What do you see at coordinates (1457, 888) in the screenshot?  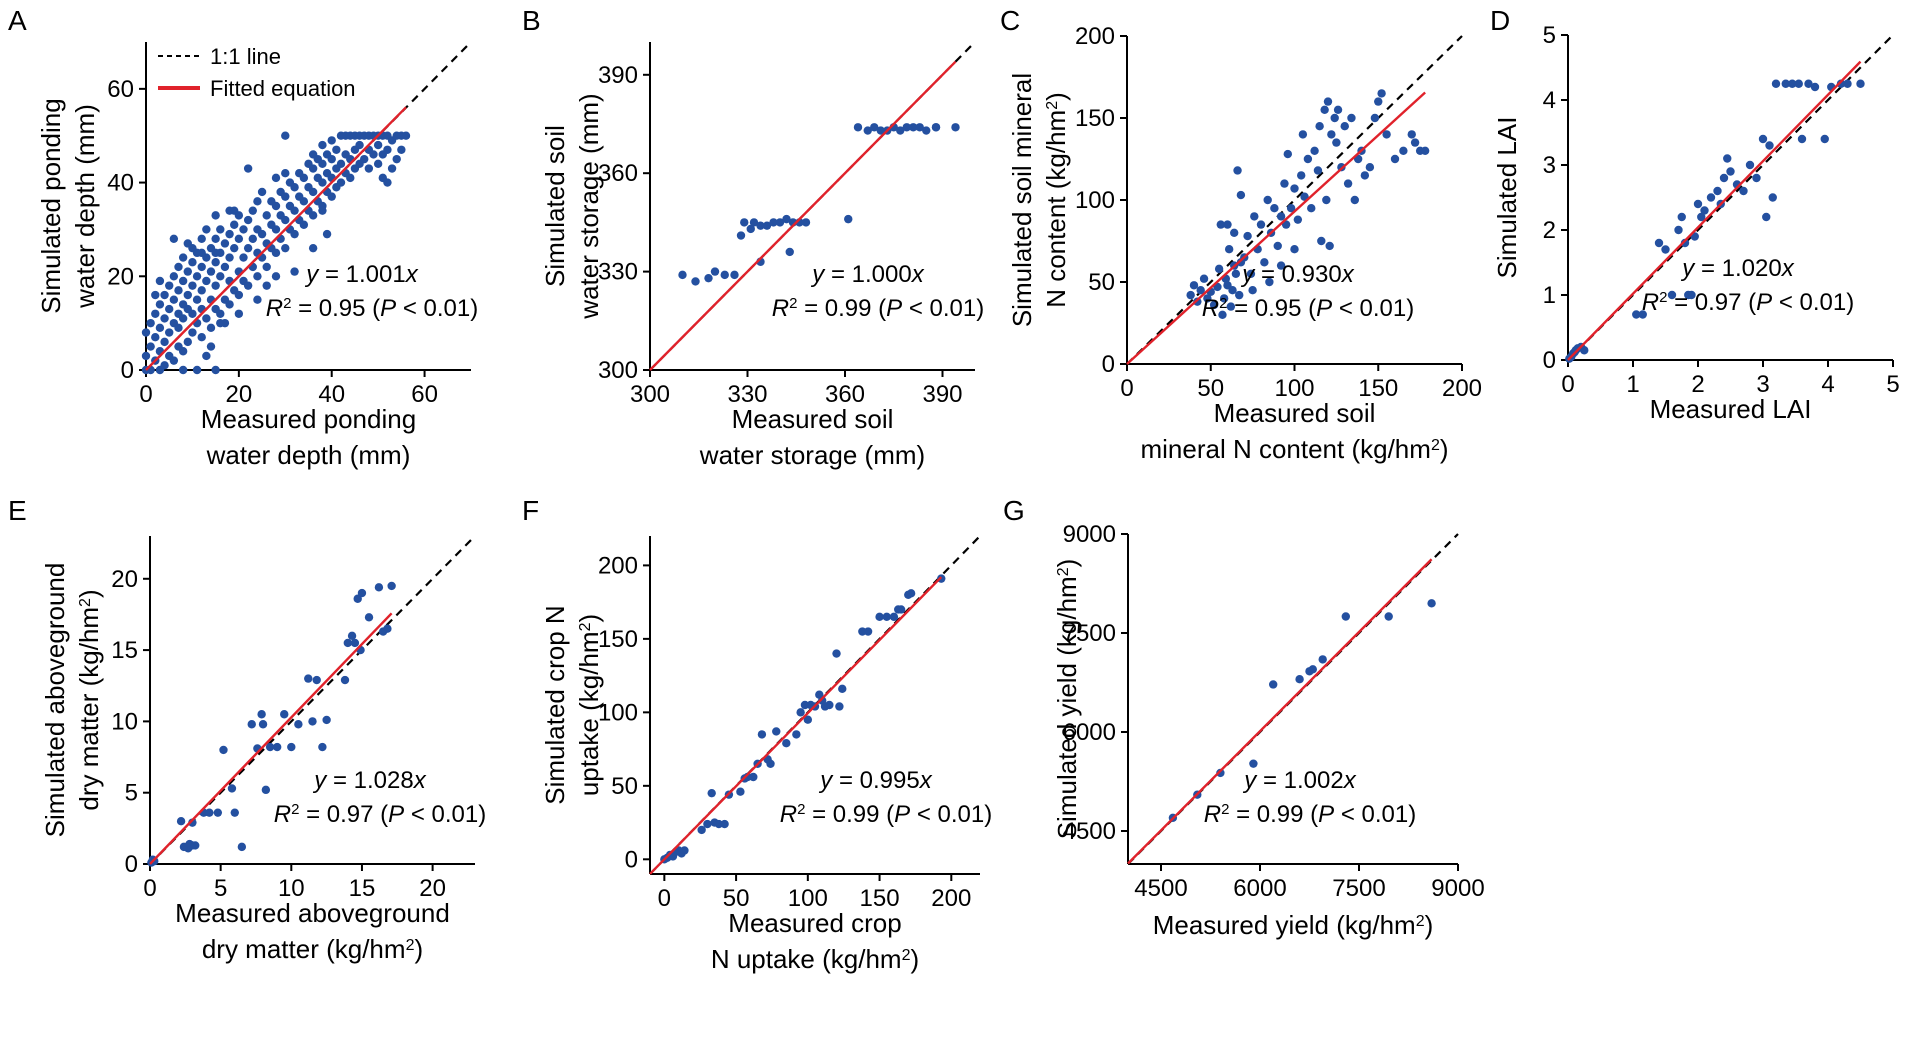 I see `x-tick-label: 9000` at bounding box center [1457, 888].